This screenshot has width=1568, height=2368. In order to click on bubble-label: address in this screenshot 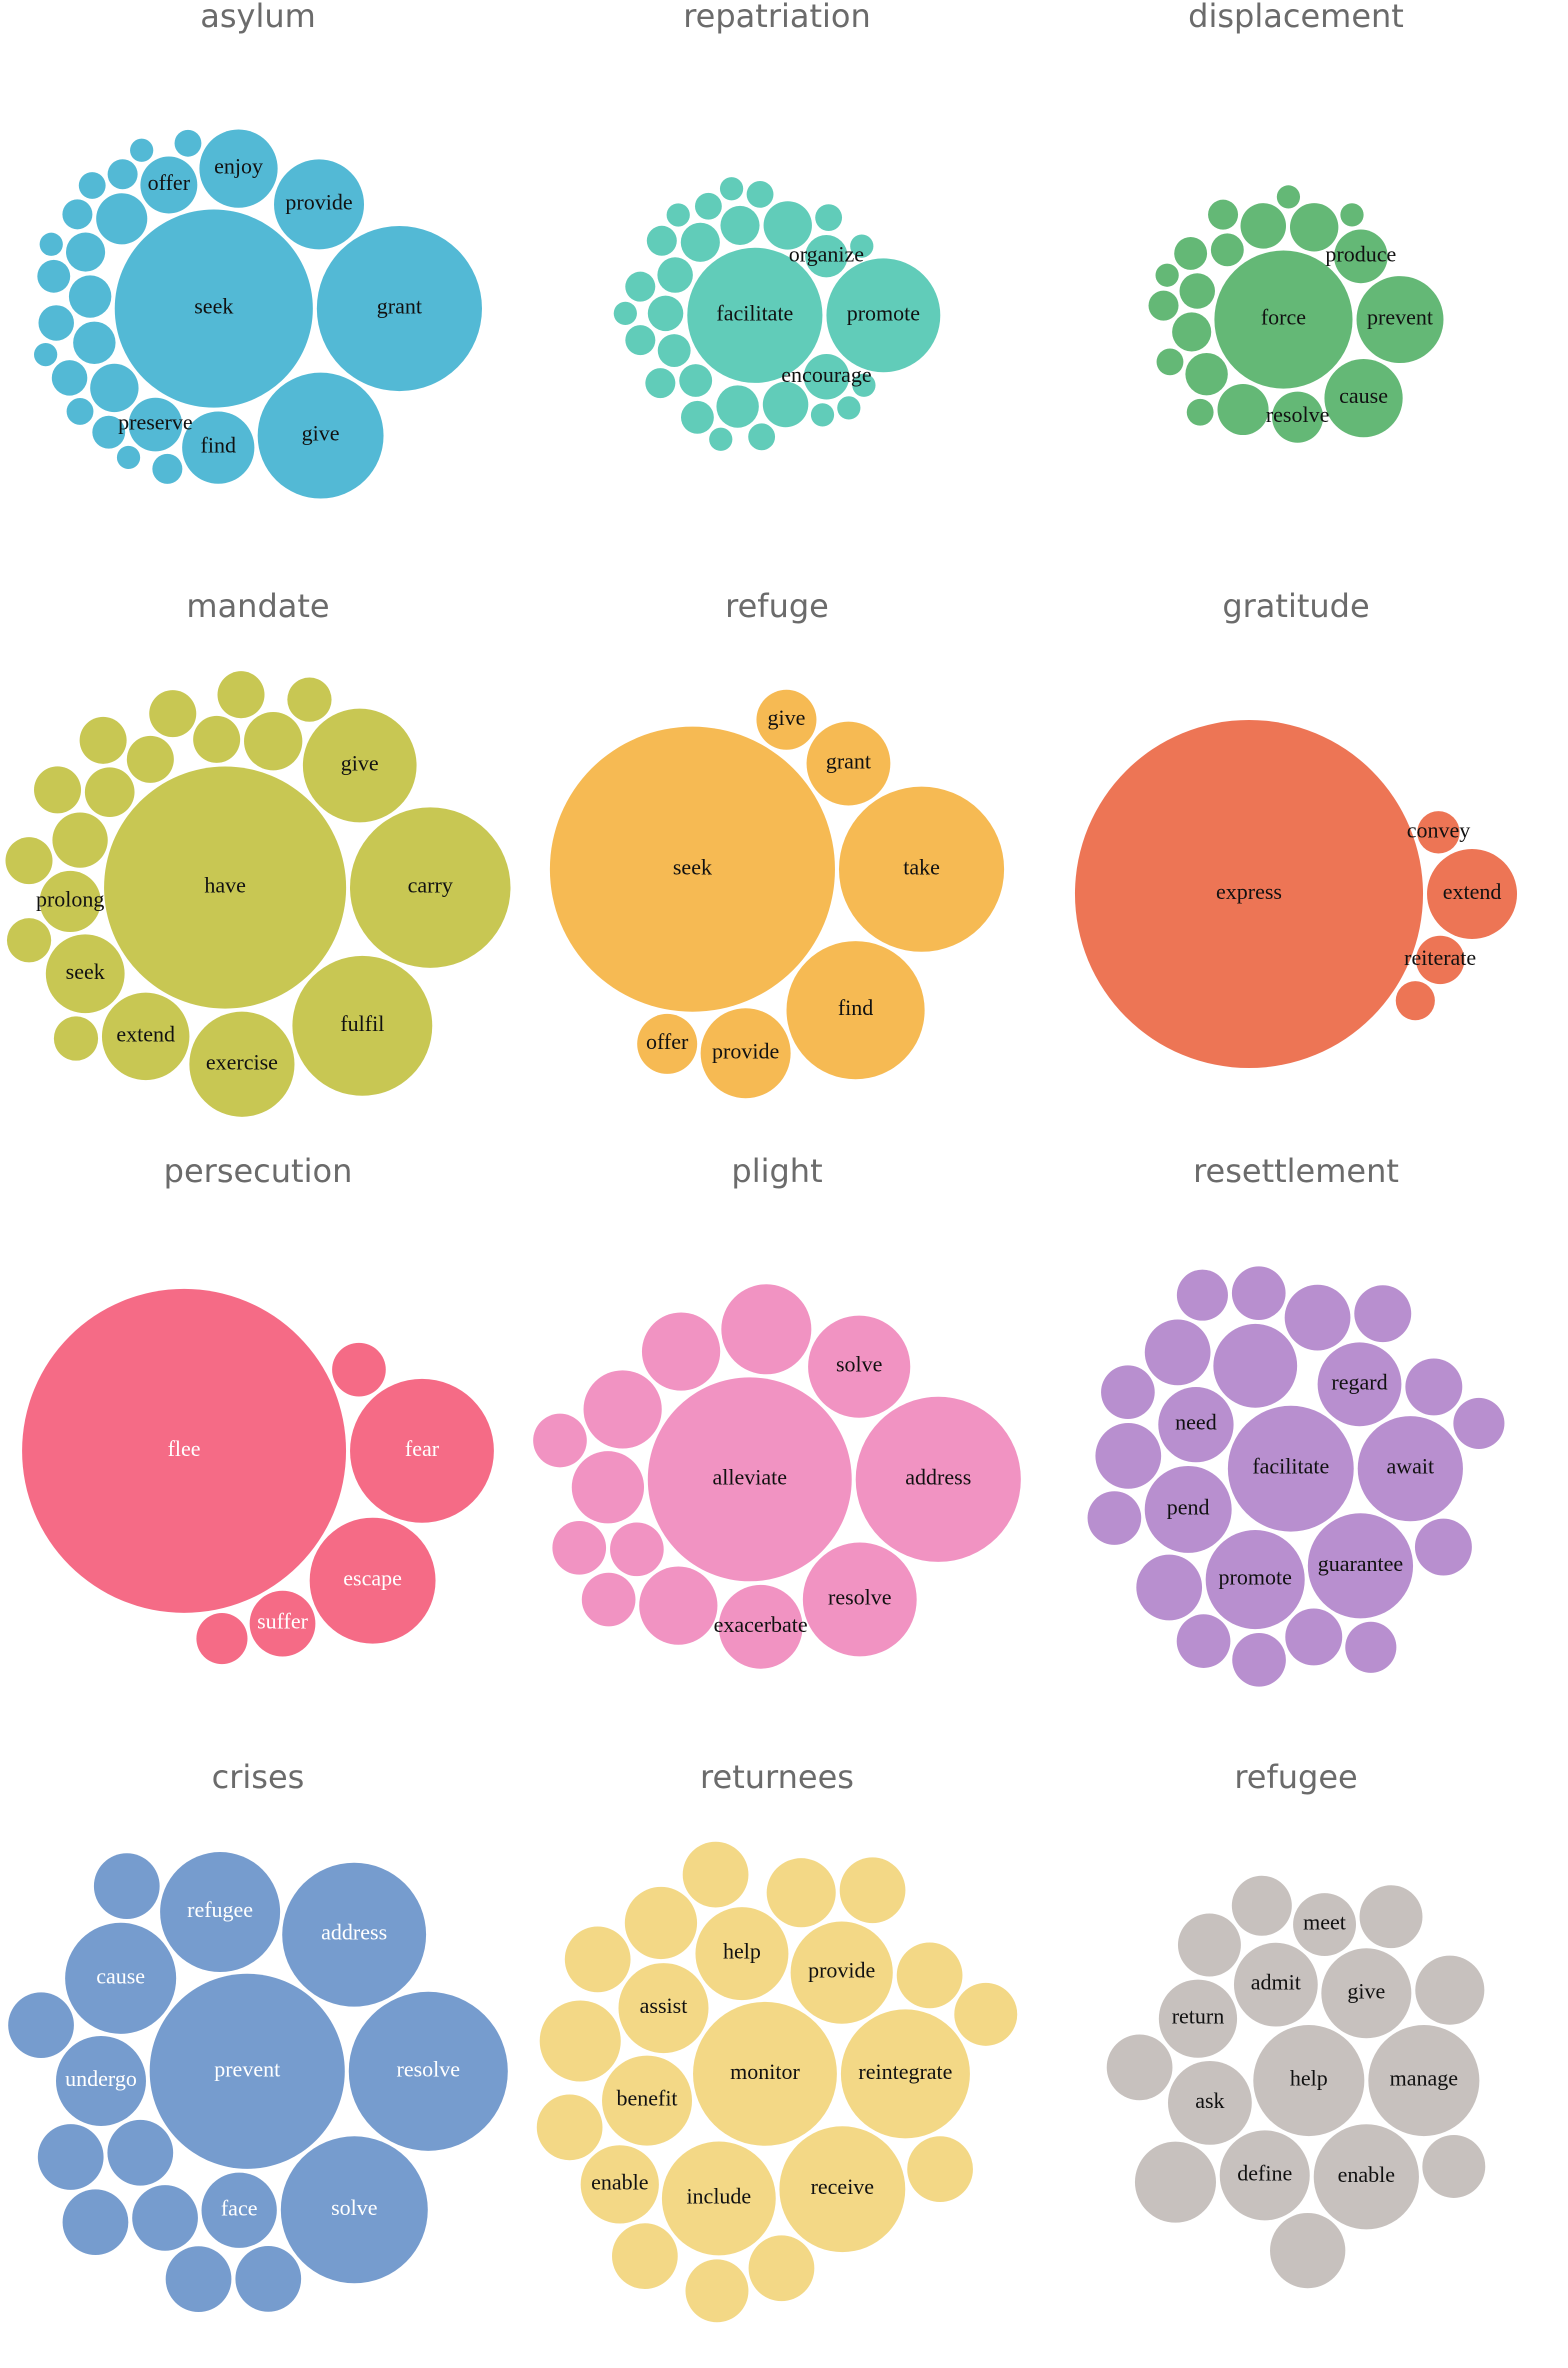, I will do `click(354, 1932)`.